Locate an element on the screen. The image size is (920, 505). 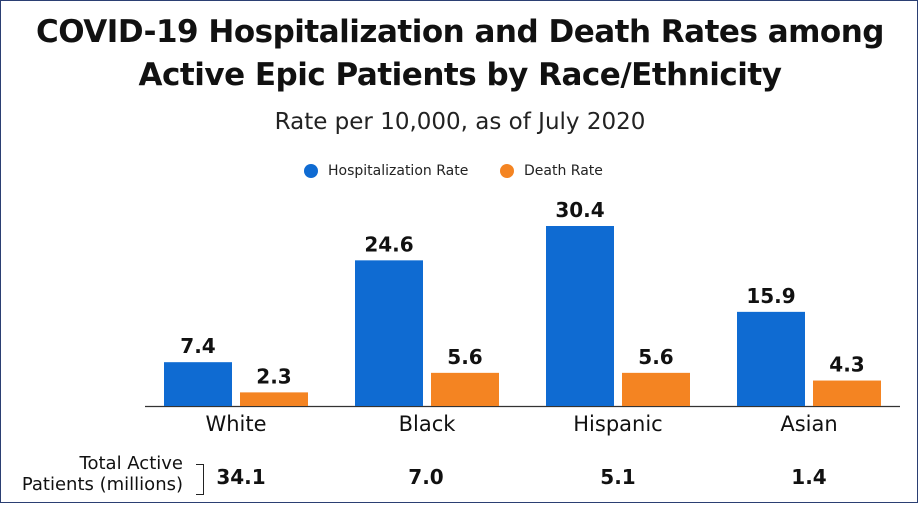
data-label-hospitalization-black: 24.6 is located at coordinates (388, 244).